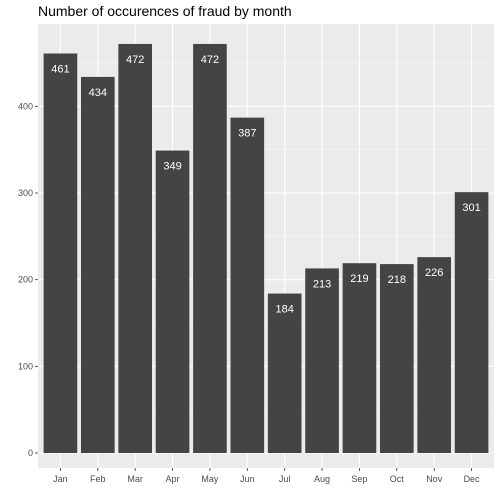  I want to click on bar-dec, so click(471, 323).